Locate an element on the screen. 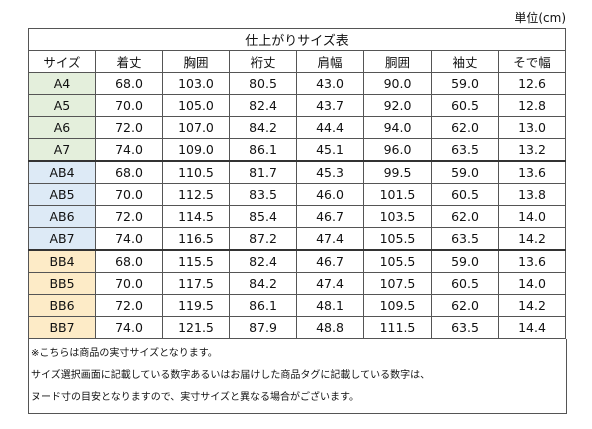 The height and width of the screenshot is (429, 592). table-cell: 87.2 is located at coordinates (263, 239).